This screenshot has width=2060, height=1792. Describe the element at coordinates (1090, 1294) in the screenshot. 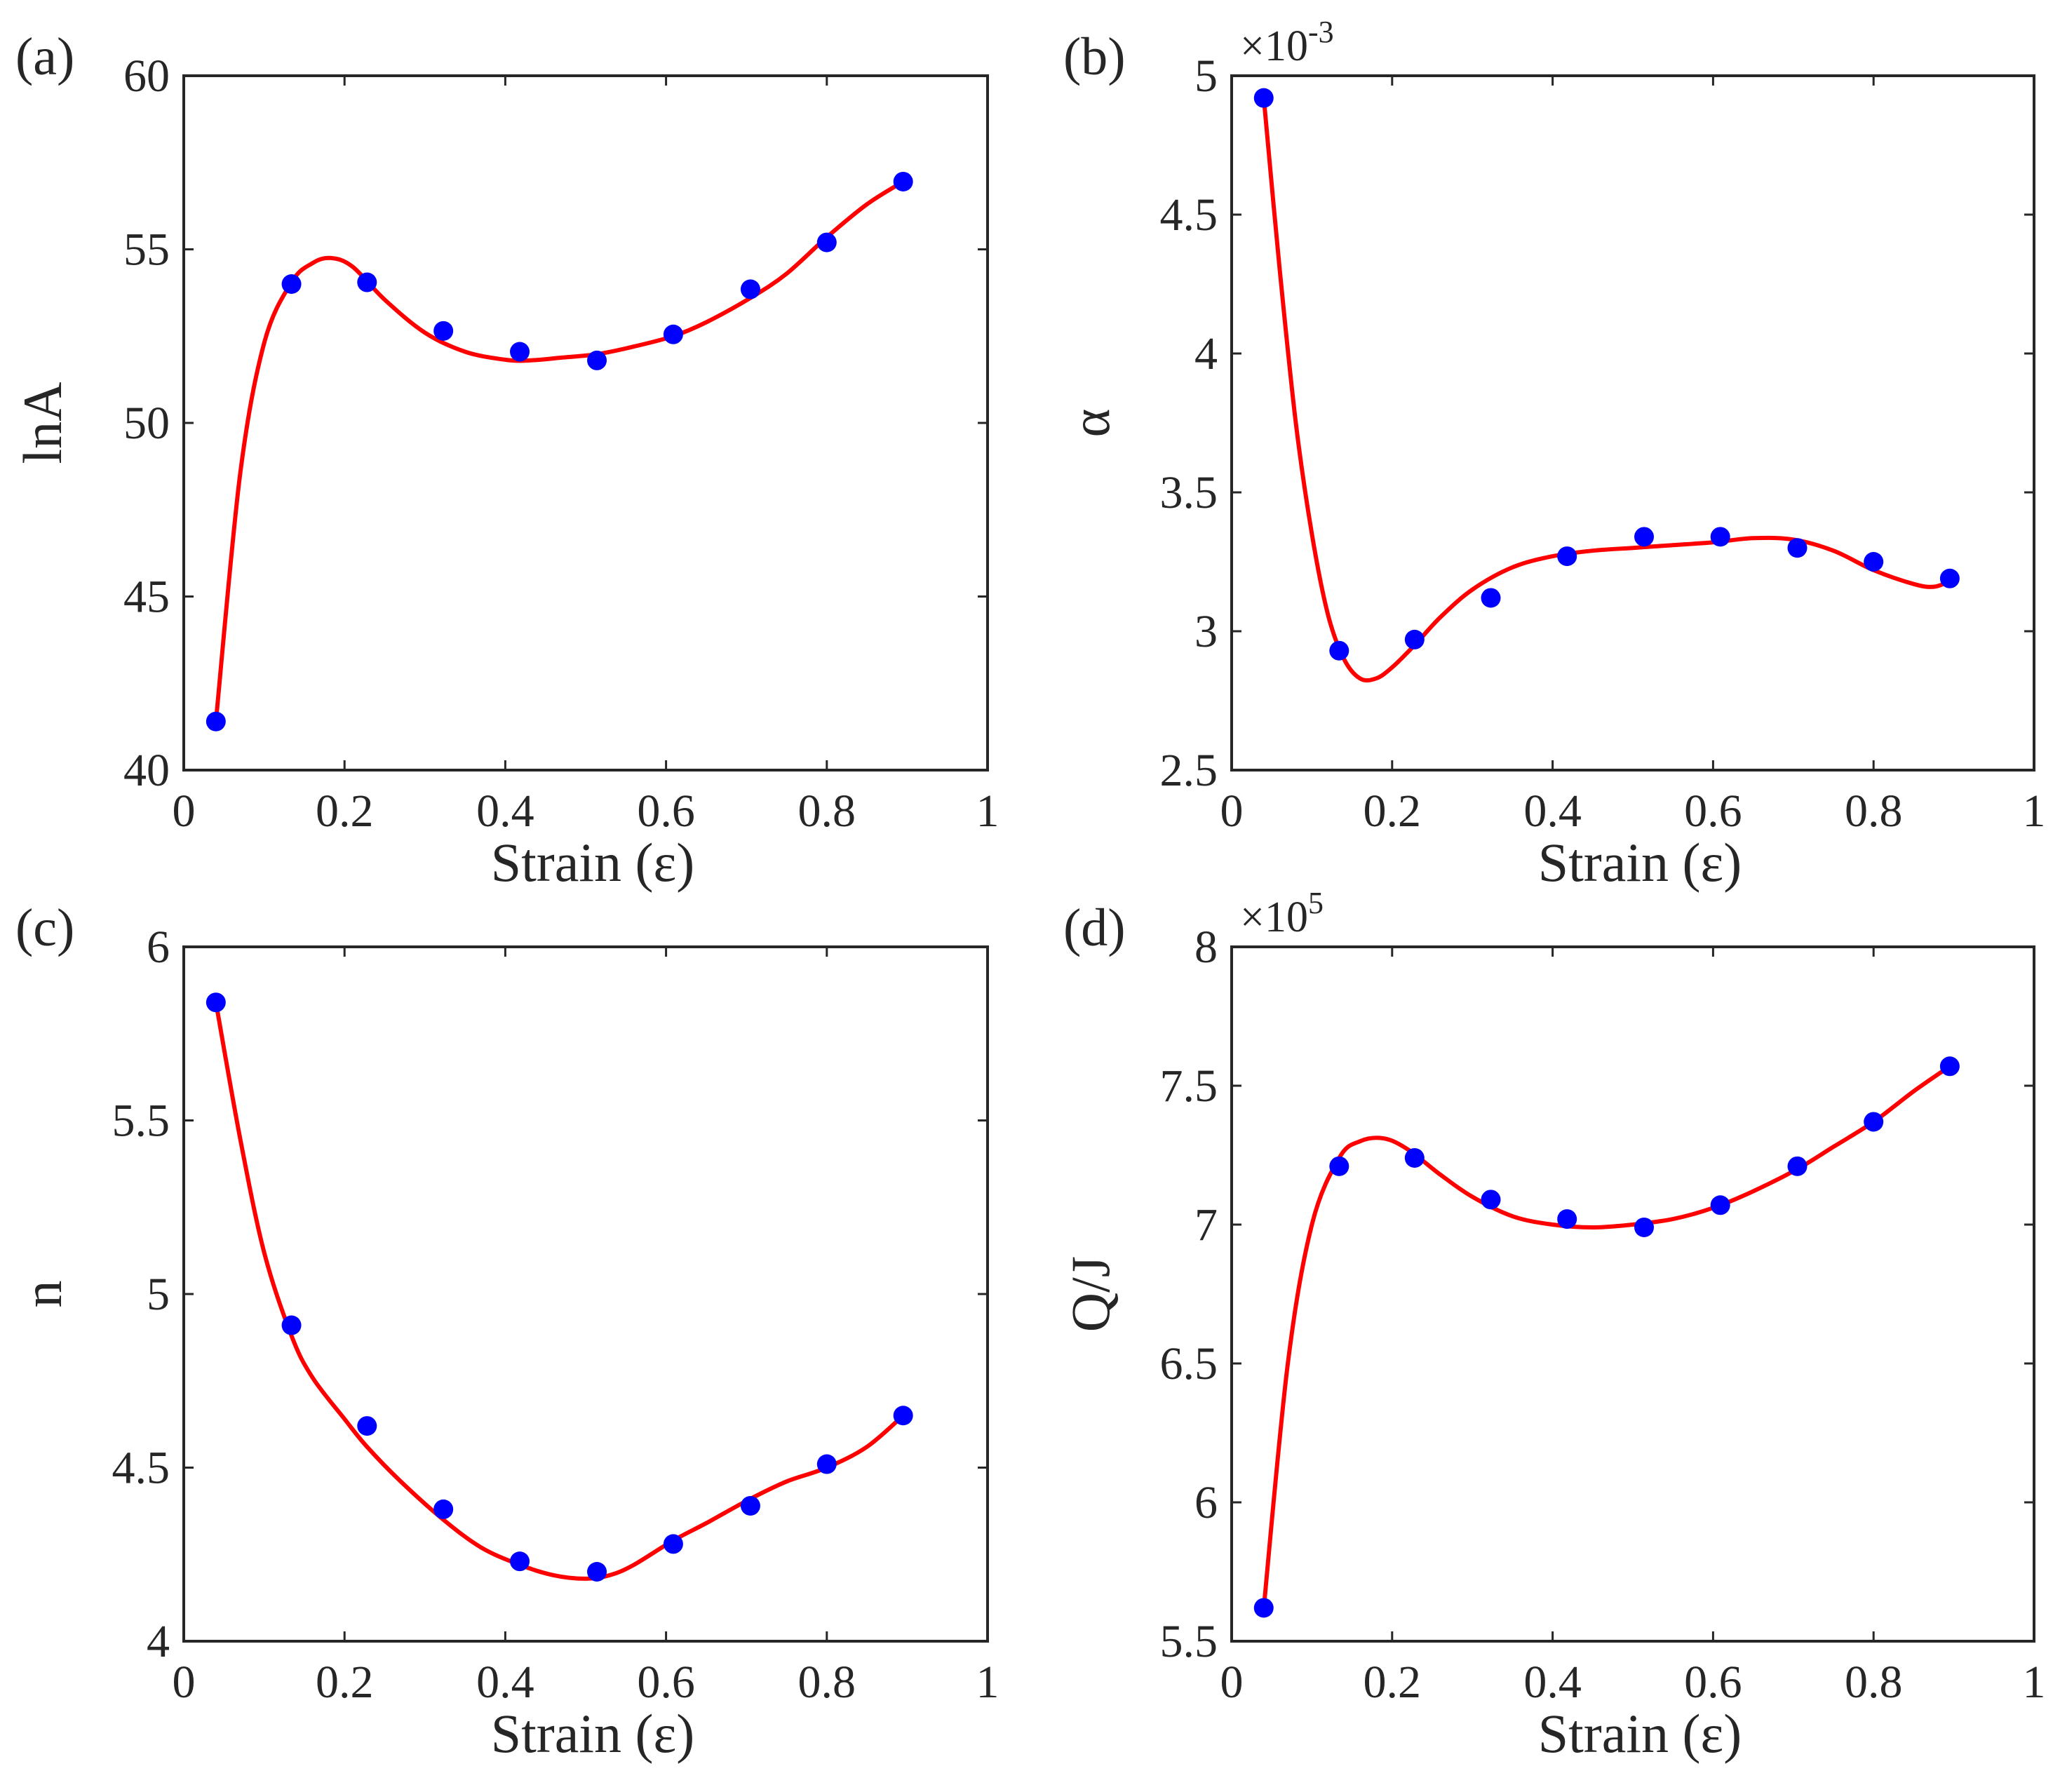

I see `y-axis-label: Q/J` at that location.